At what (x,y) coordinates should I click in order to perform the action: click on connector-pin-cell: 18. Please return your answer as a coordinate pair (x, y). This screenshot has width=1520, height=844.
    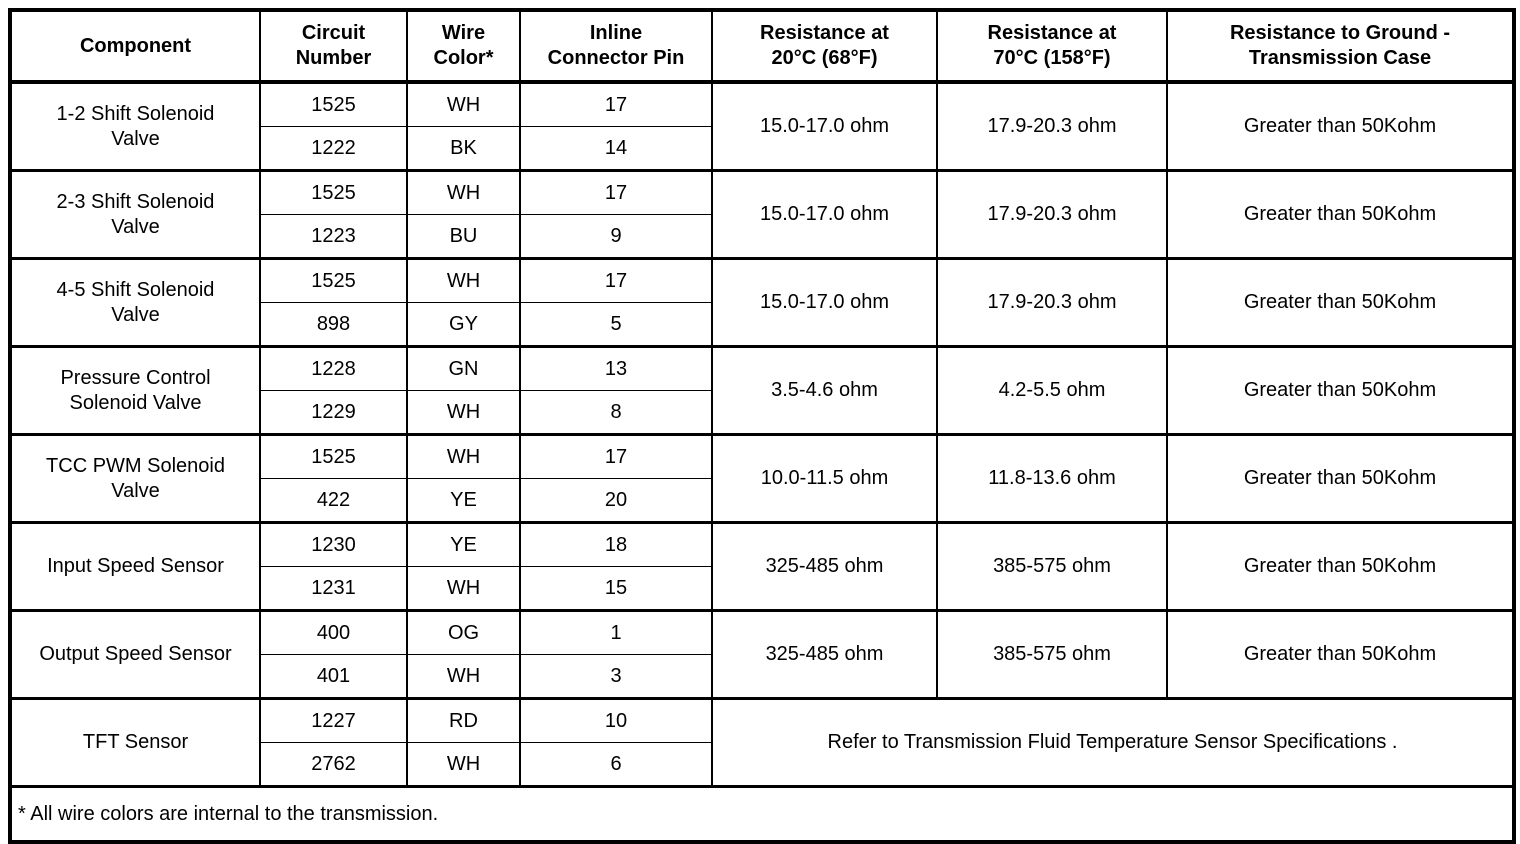
    Looking at the image, I should click on (616, 544).